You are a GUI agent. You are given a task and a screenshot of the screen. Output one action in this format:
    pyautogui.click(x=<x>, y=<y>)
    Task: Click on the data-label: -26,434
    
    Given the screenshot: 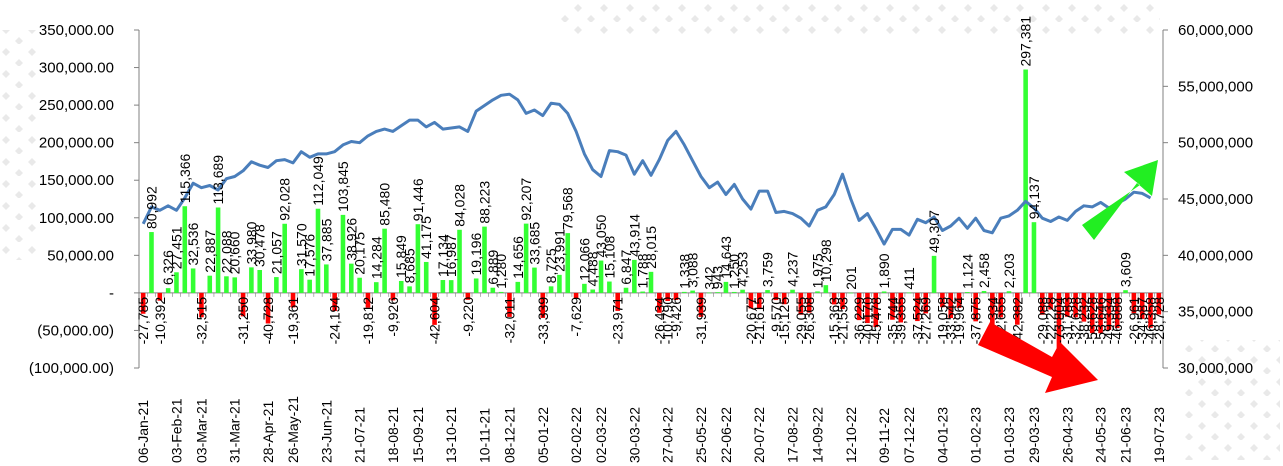 What is the action you would take?
    pyautogui.click(x=659, y=321)
    